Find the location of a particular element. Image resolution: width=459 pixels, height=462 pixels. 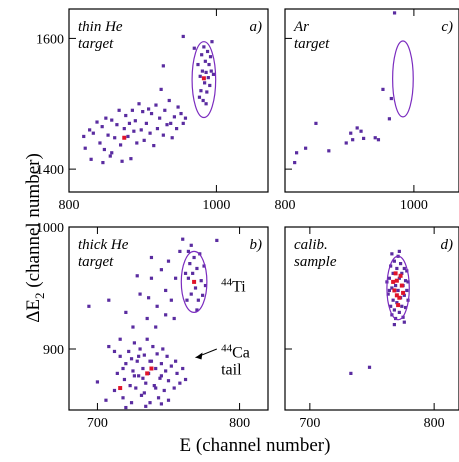

x-tick-label: 700 is located at coordinates (309, 423).